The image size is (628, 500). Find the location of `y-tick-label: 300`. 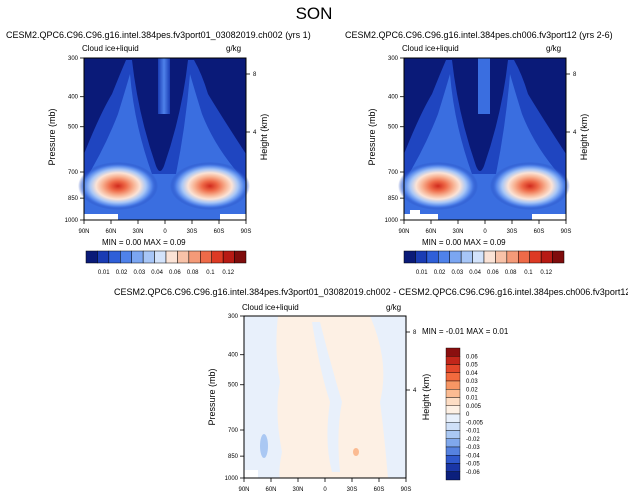

y-tick-label: 300 is located at coordinates (233, 317).